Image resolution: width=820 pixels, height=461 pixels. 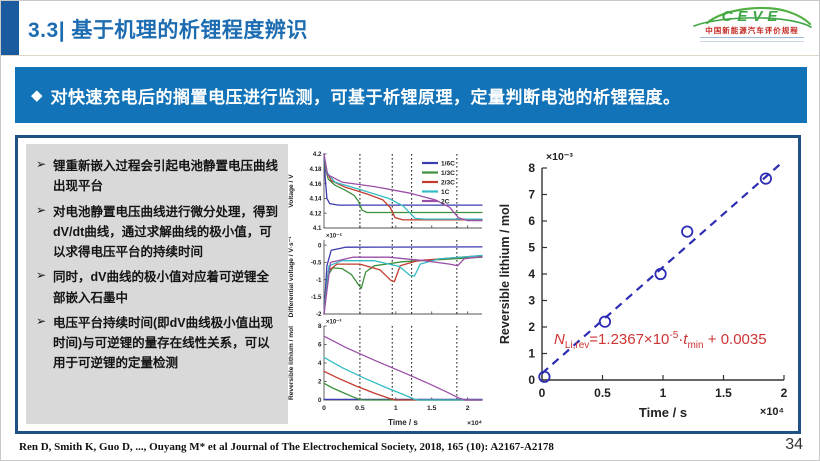 What do you see at coordinates (319, 280) in the screenshot?
I see `svg-text: -1` at bounding box center [319, 280].